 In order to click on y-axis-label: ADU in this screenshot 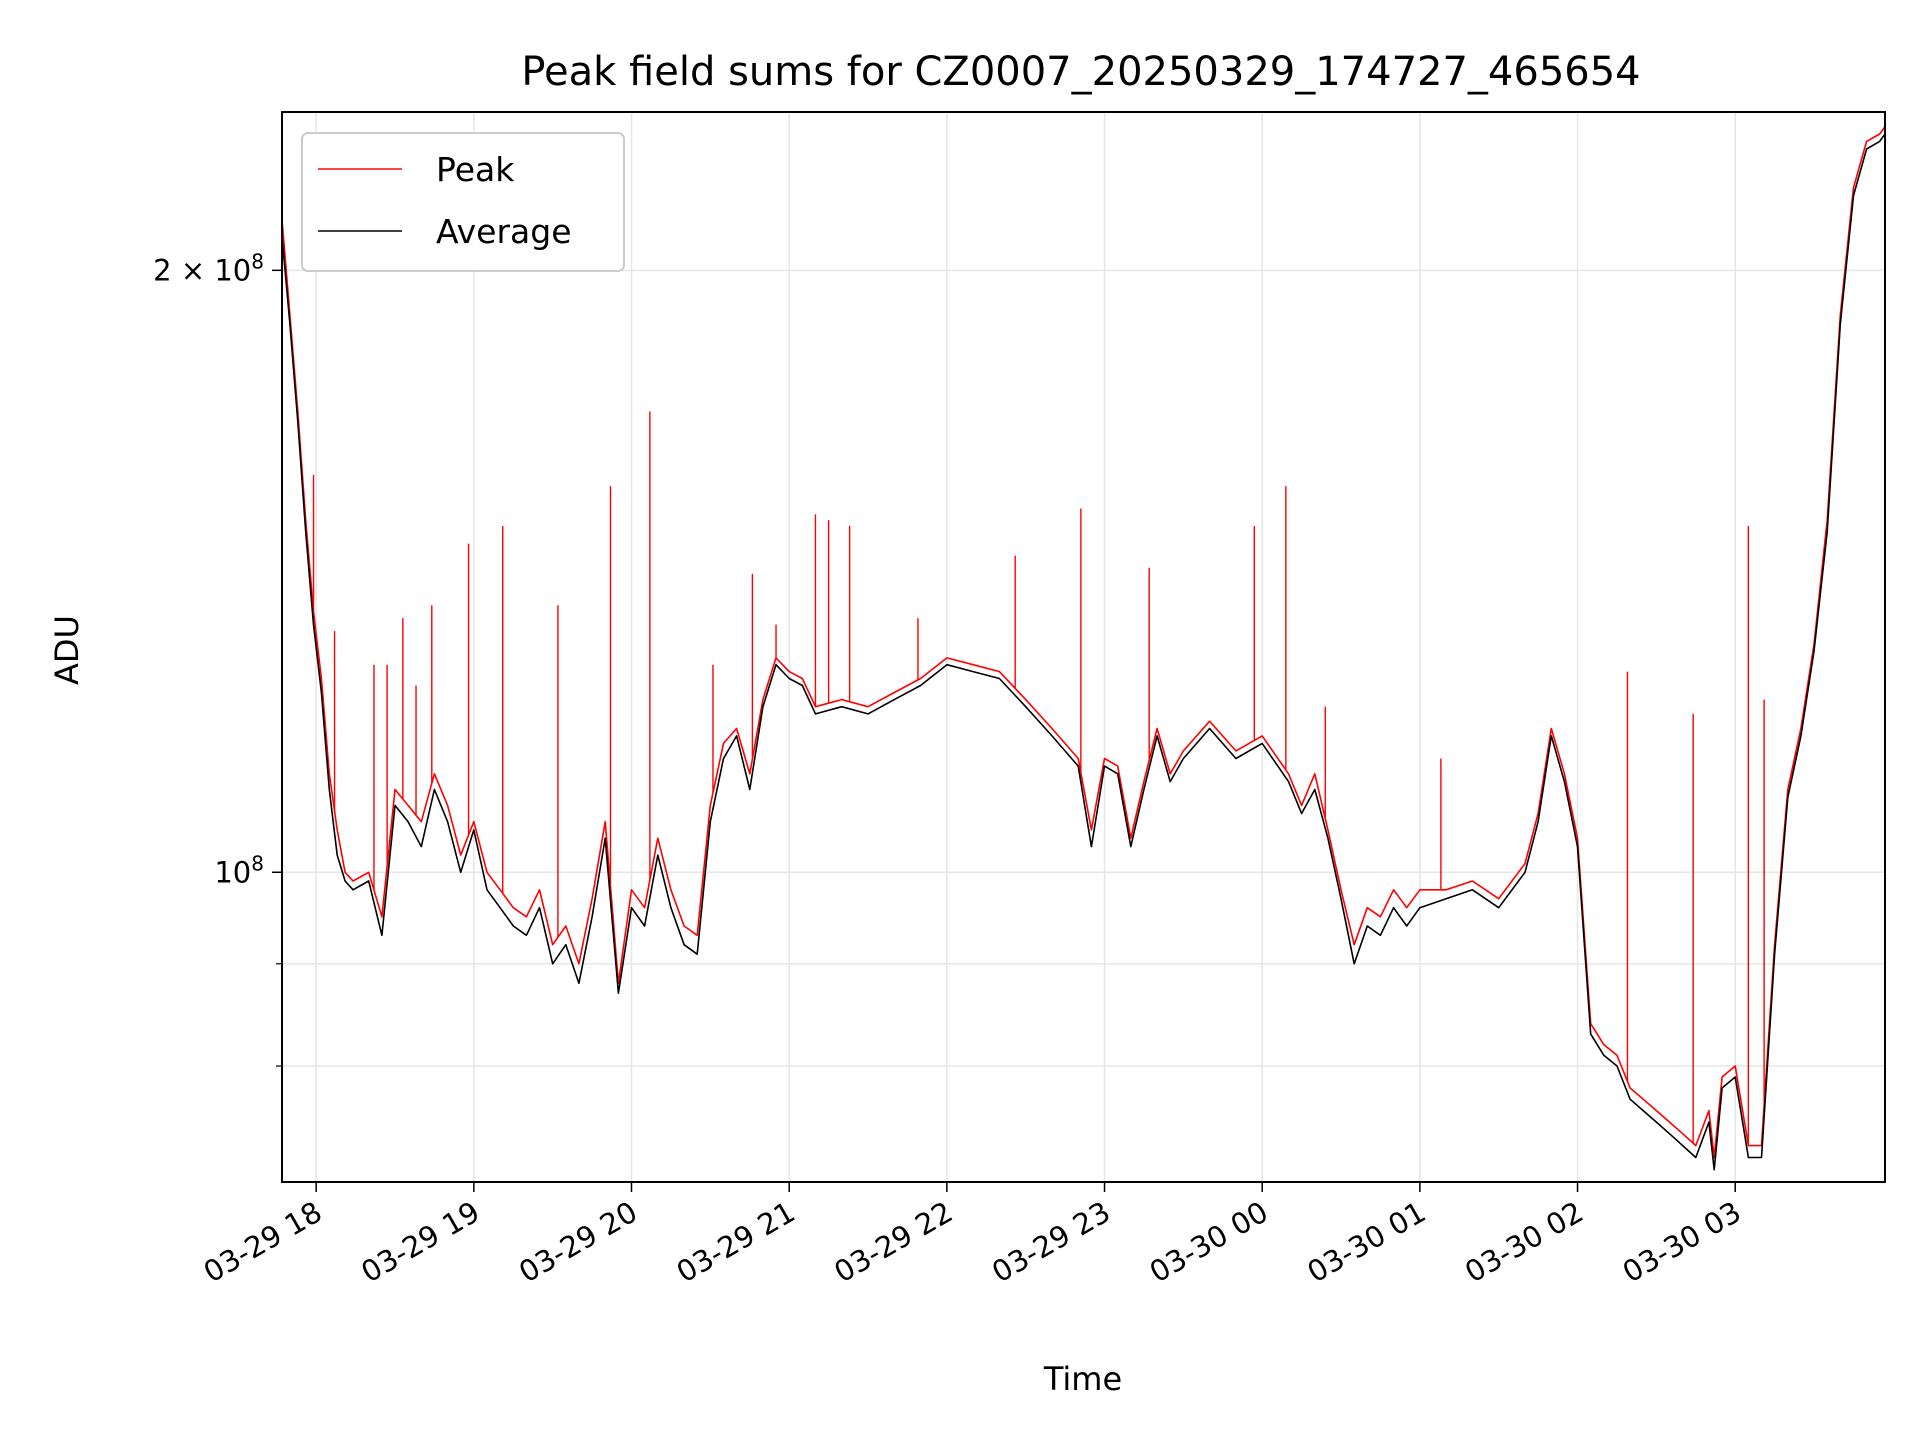, I will do `click(67, 650)`.